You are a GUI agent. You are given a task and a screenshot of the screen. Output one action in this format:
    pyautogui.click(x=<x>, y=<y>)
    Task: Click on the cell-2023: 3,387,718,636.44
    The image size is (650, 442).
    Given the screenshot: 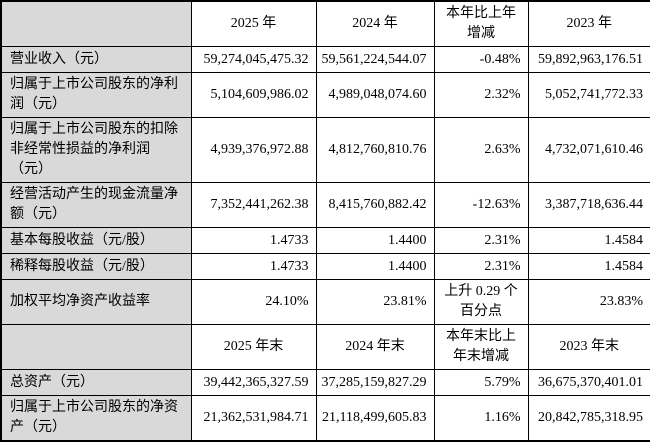 What is the action you would take?
    pyautogui.click(x=588, y=205)
    